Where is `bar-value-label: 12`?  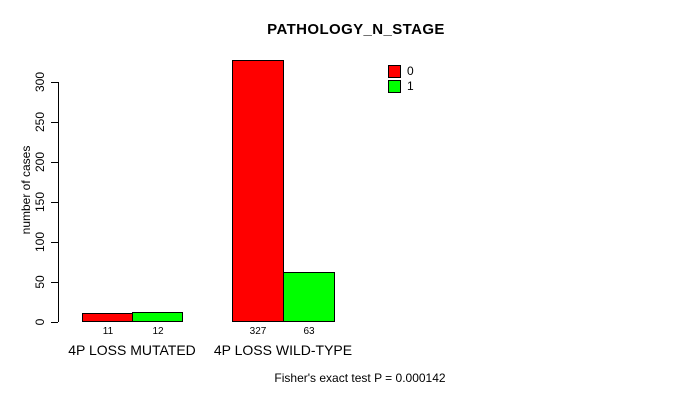
bar-value-label: 12 is located at coordinates (158, 331).